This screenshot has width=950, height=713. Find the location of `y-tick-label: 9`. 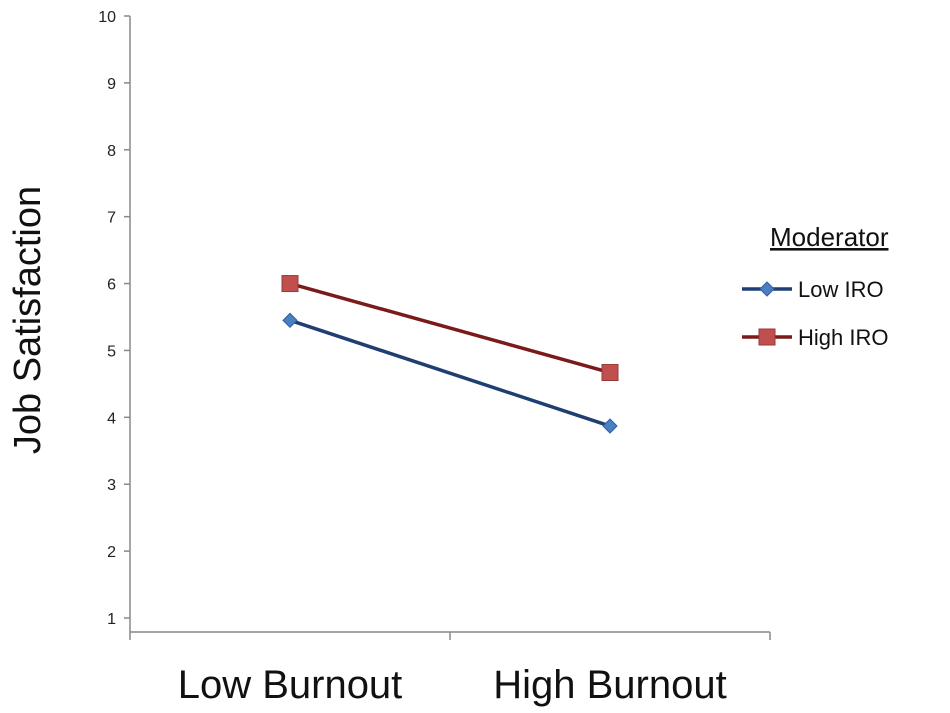

y-tick-label: 9 is located at coordinates (111, 84).